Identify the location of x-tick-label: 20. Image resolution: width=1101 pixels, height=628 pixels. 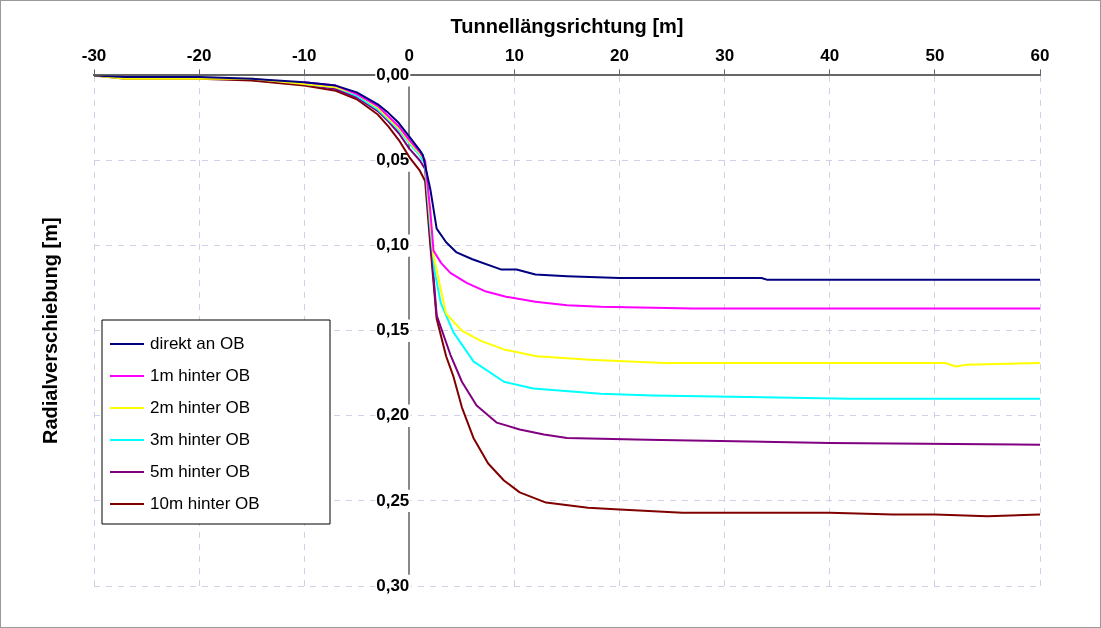
(620, 55).